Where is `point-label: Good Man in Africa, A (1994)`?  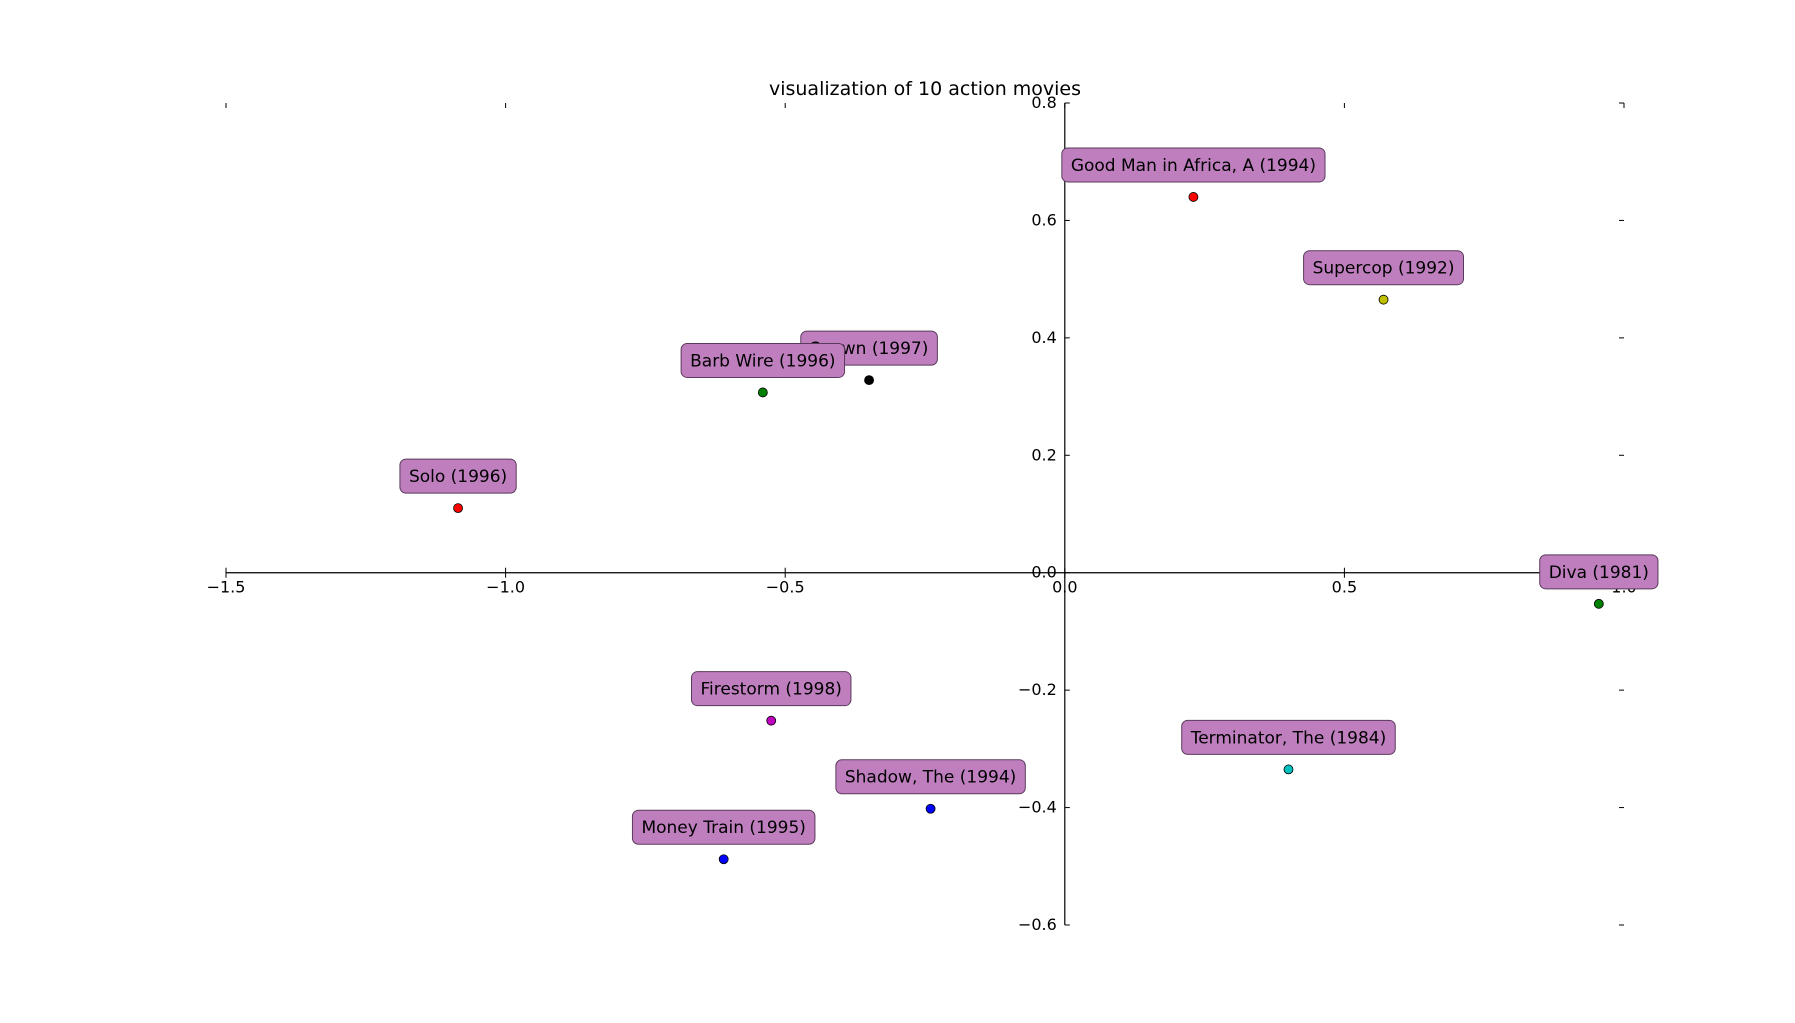 point-label: Good Man in Africa, A (1994) is located at coordinates (1193, 166).